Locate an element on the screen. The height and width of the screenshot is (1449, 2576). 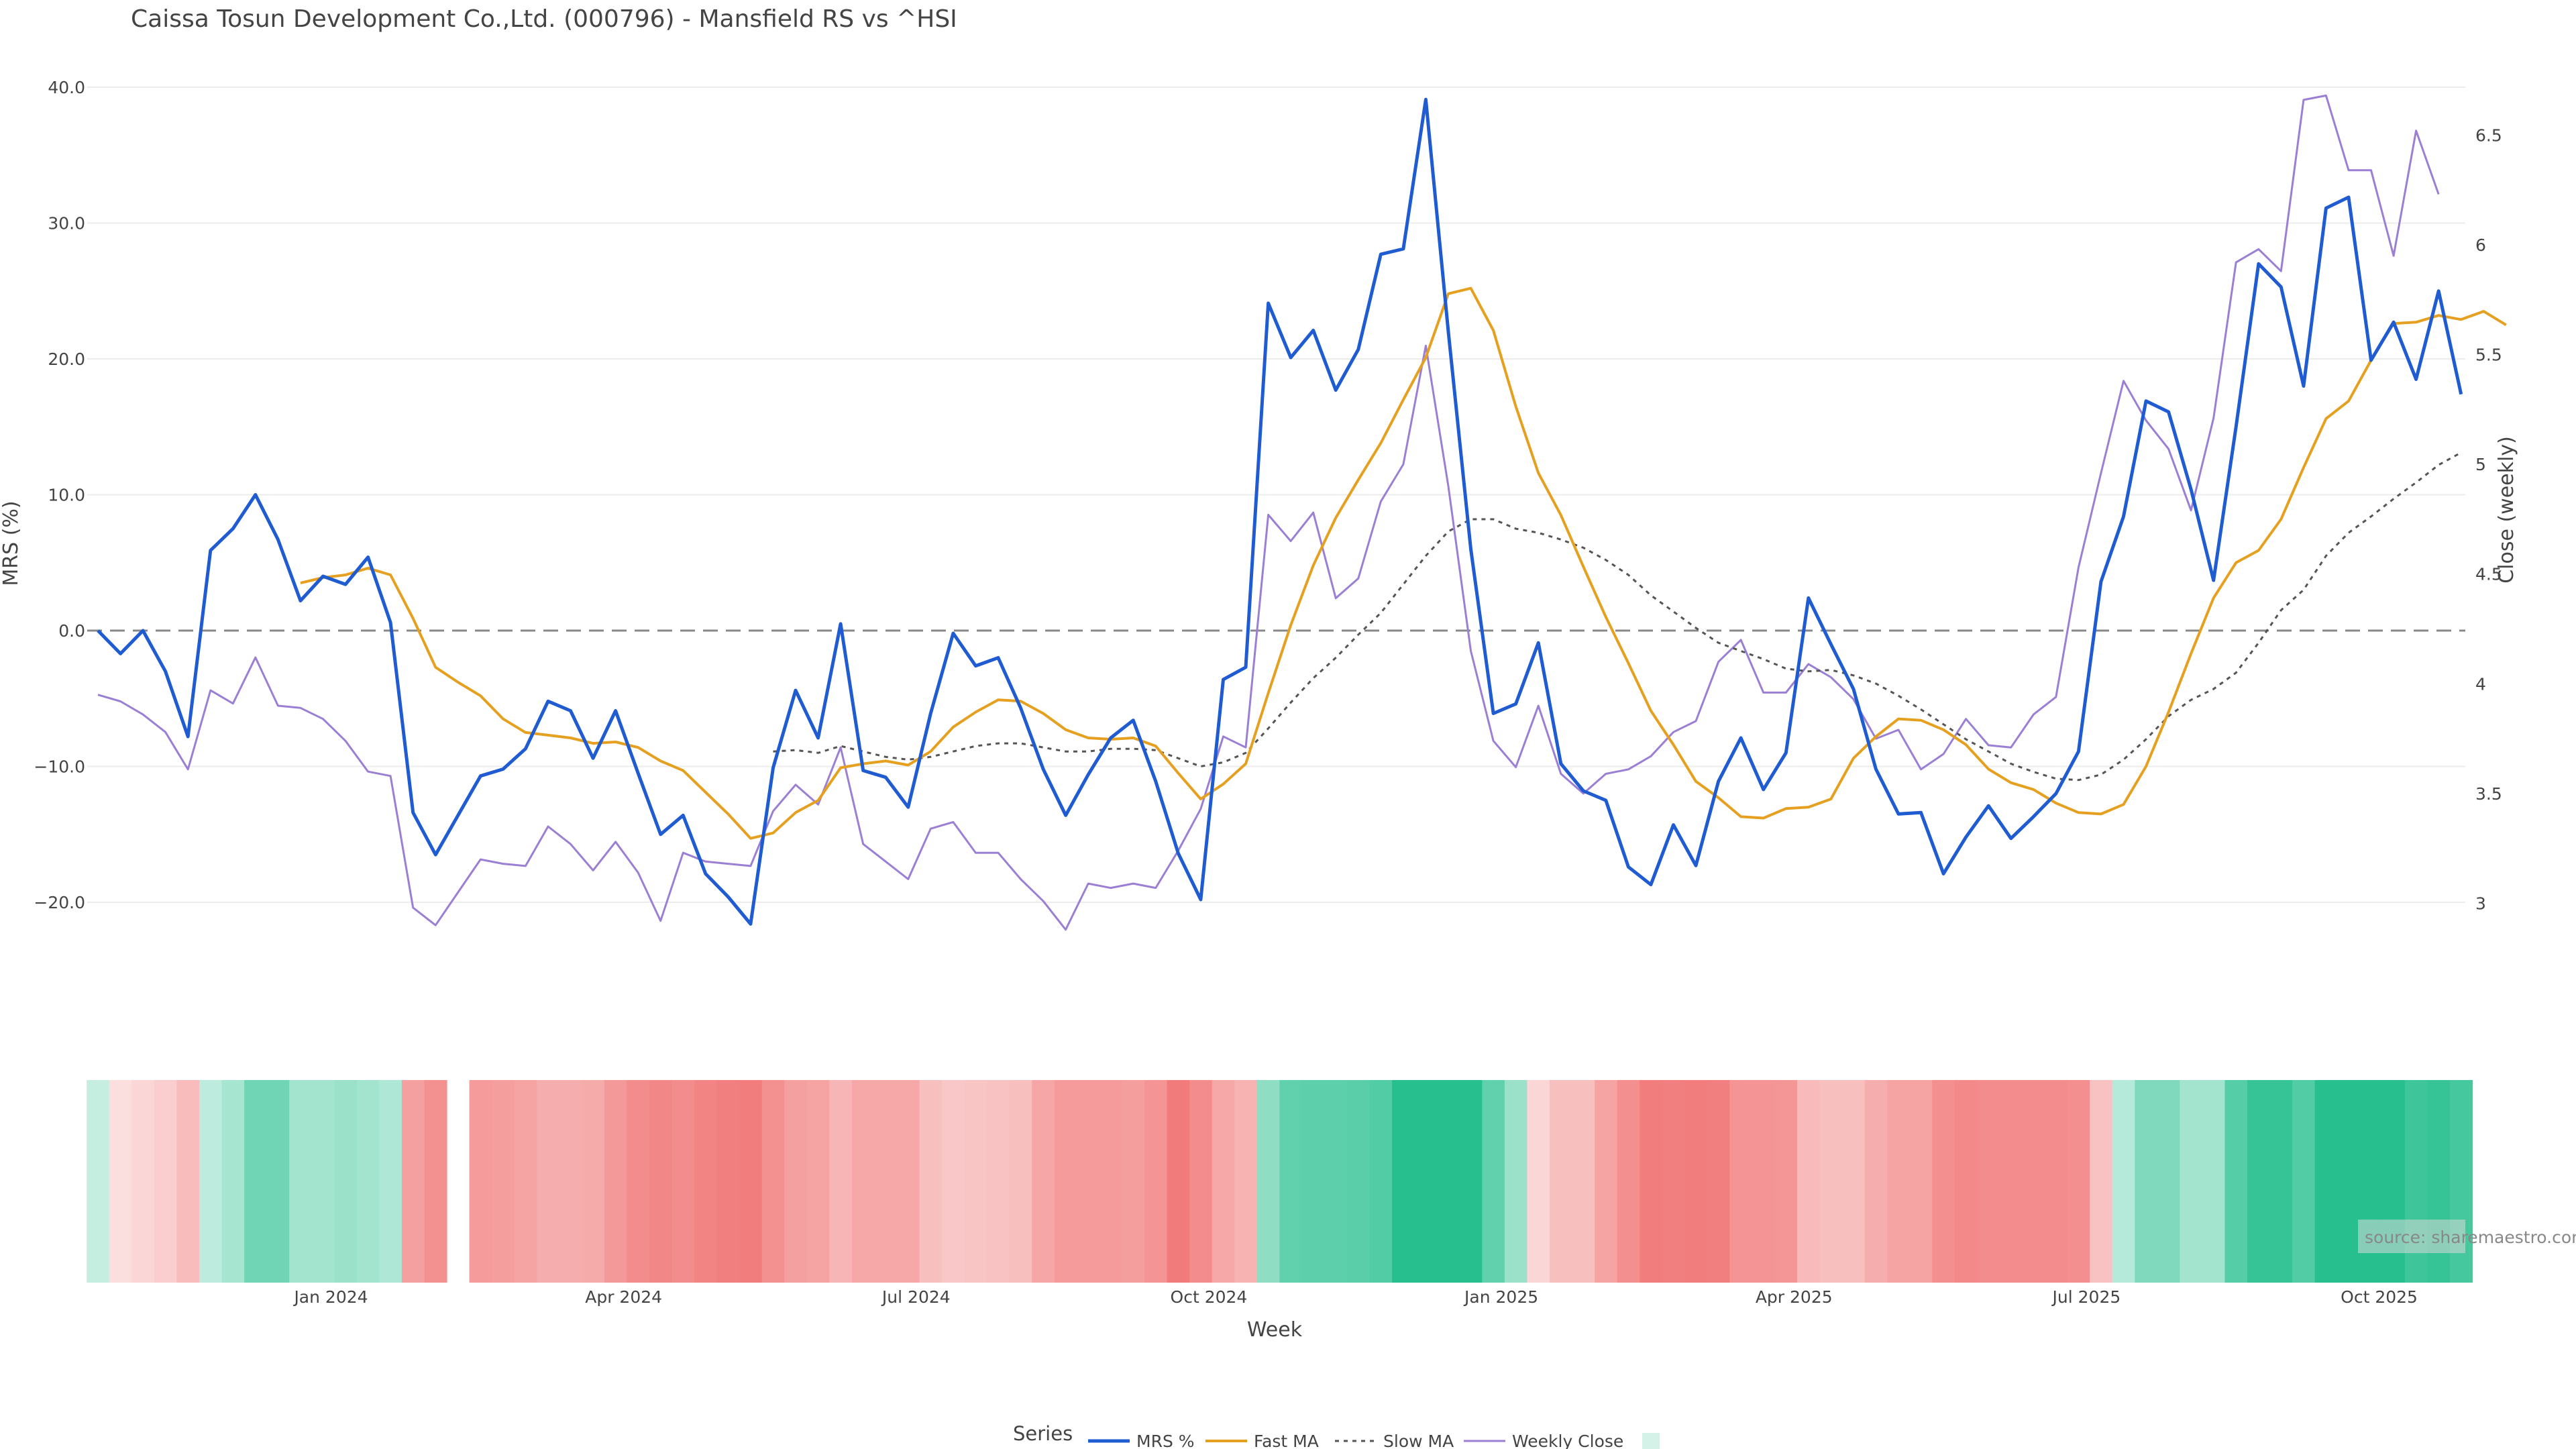
right-axis-ticks: 3 3.5 4 4.5 5 5.5 6 6.5 is located at coordinates (2488, 519).